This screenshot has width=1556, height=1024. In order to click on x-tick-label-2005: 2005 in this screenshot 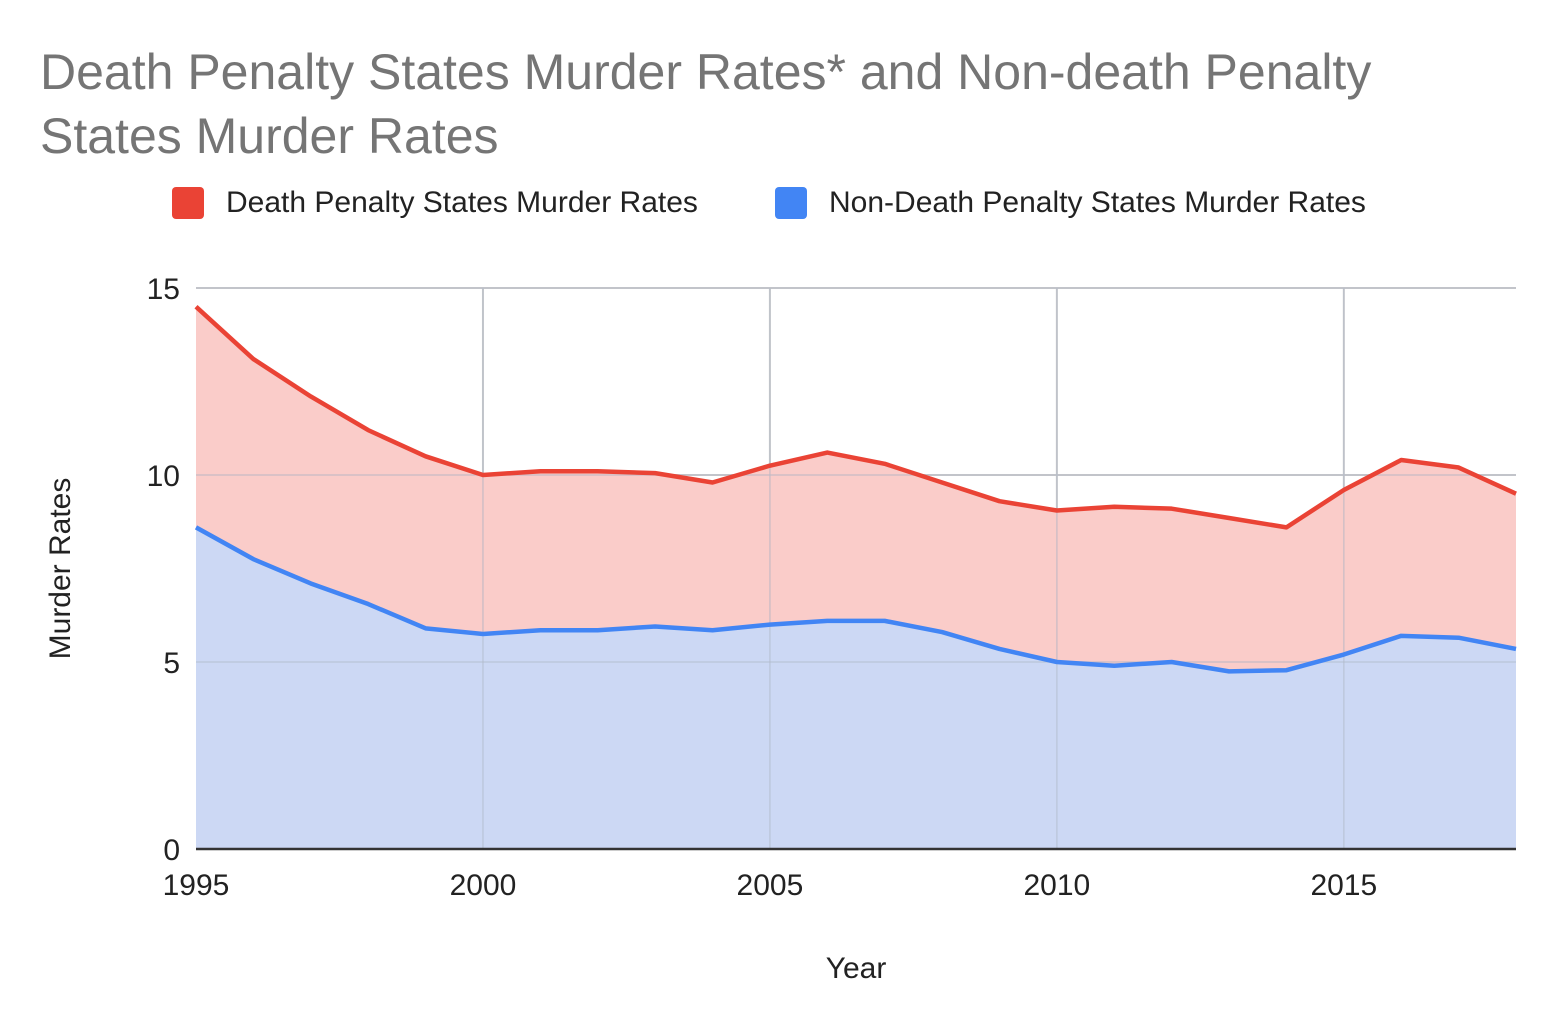, I will do `click(770, 885)`.